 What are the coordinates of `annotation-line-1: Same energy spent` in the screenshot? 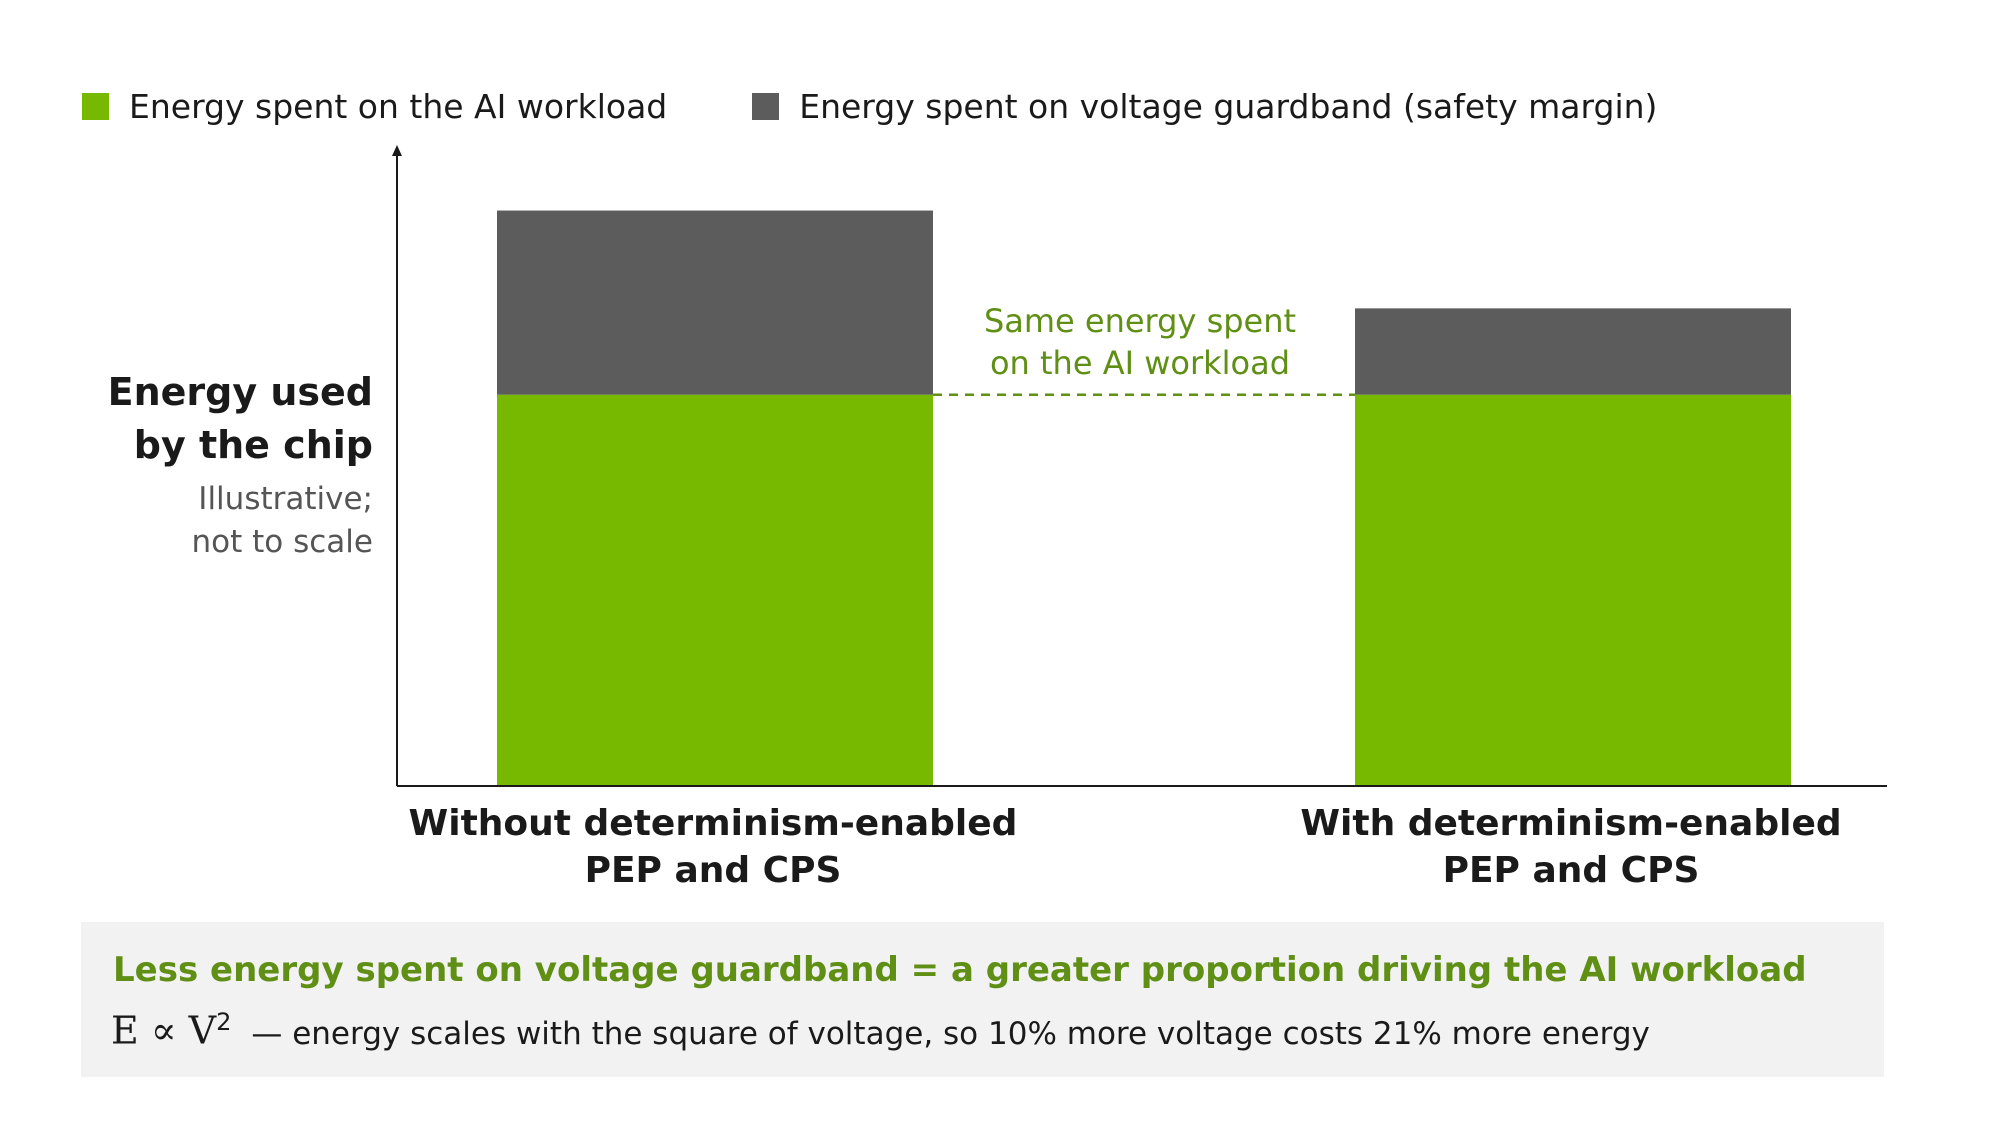 It's located at (1140, 321).